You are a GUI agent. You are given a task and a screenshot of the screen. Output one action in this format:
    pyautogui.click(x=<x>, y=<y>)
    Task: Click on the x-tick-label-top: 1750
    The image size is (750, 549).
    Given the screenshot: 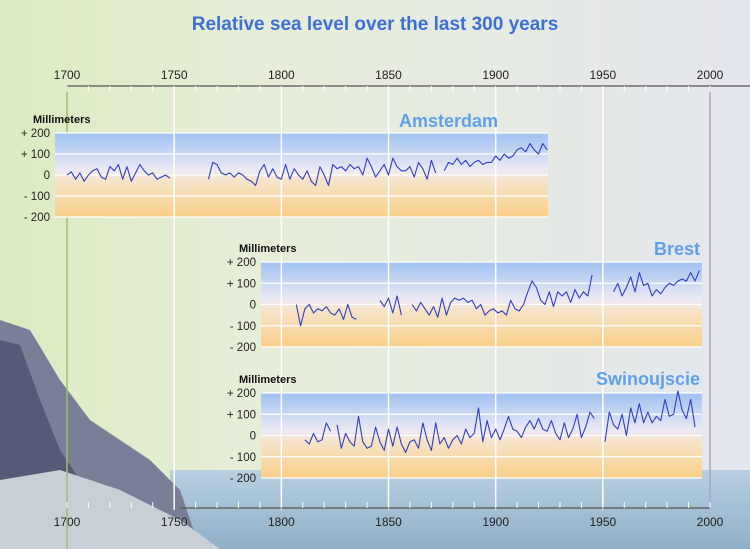 What is the action you would take?
    pyautogui.click(x=174, y=75)
    